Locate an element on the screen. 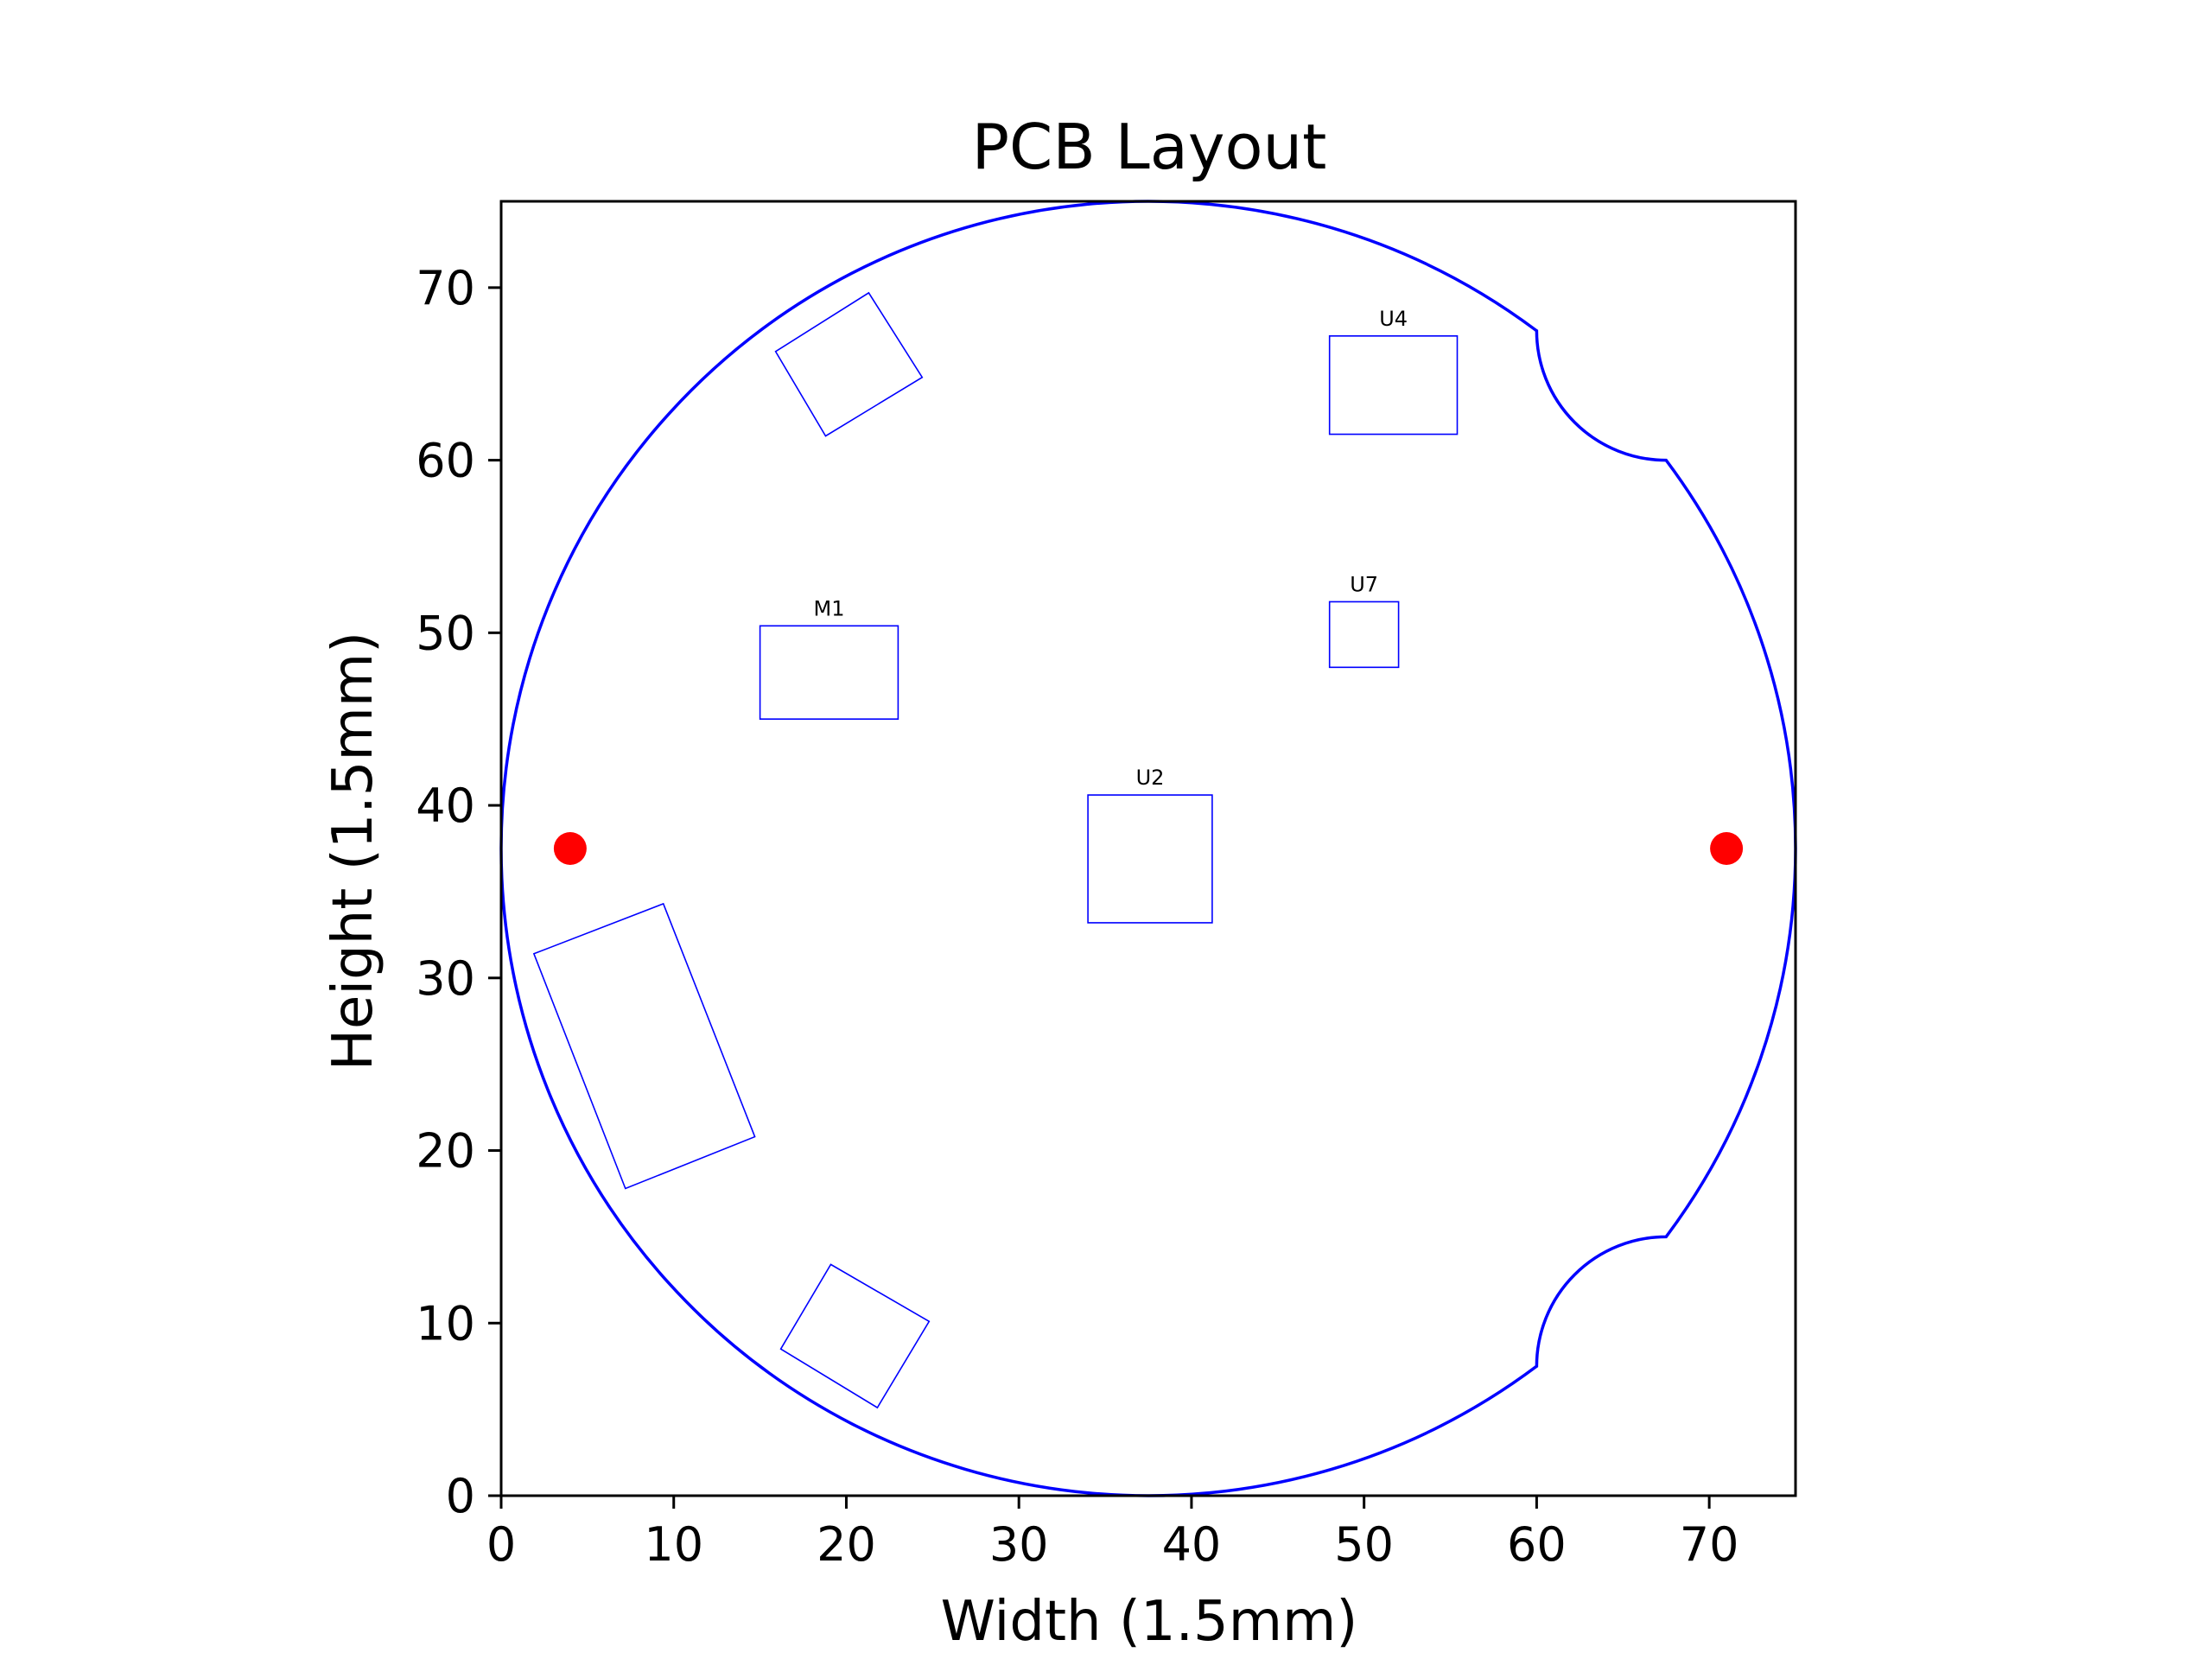 The width and height of the screenshot is (2212, 1659). component-u2 is located at coordinates (1150, 859).